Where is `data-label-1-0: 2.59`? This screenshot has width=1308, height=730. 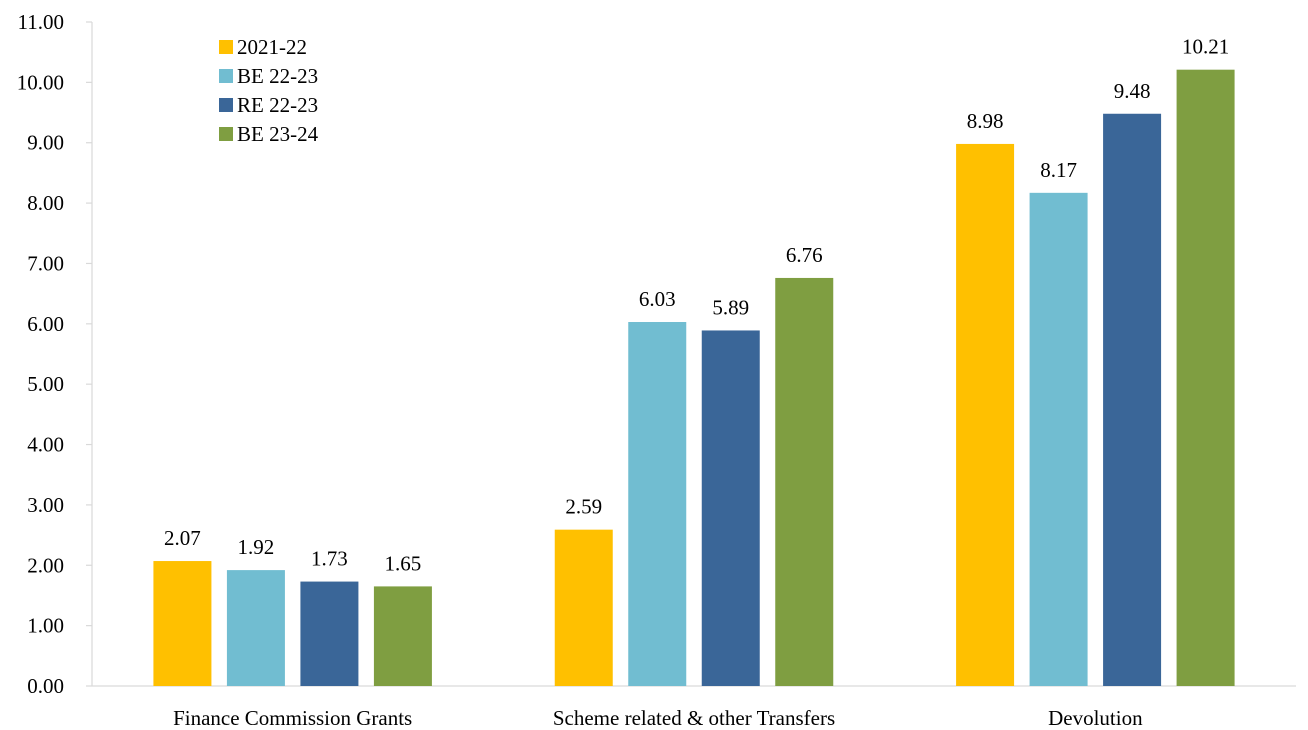
data-label-1-0: 2.59 is located at coordinates (583, 507).